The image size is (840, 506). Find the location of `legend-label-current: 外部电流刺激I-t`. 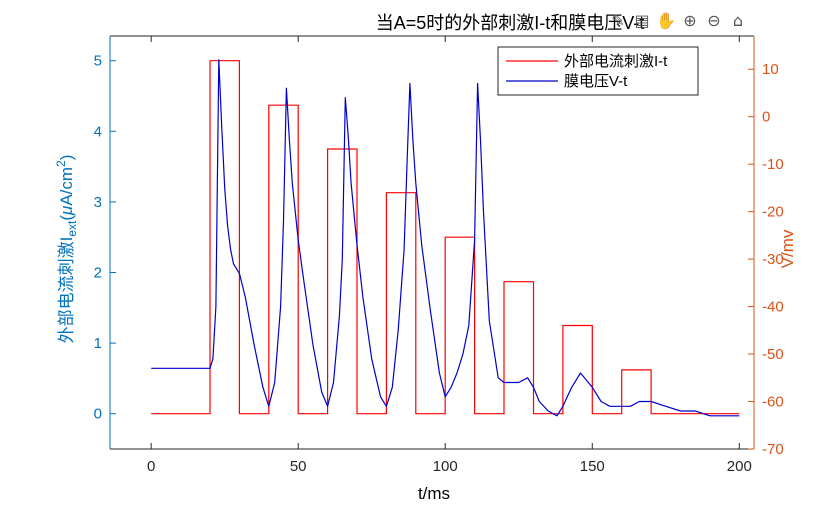

legend-label-current: 外部电流刺激I-t is located at coordinates (616, 61).